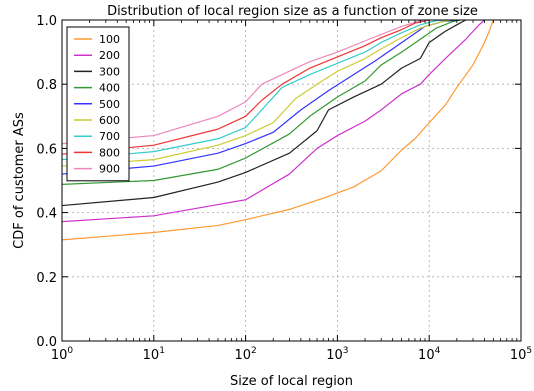  Describe the element at coordinates (245, 354) in the screenshot. I see `x-tick-label: 10²` at that location.